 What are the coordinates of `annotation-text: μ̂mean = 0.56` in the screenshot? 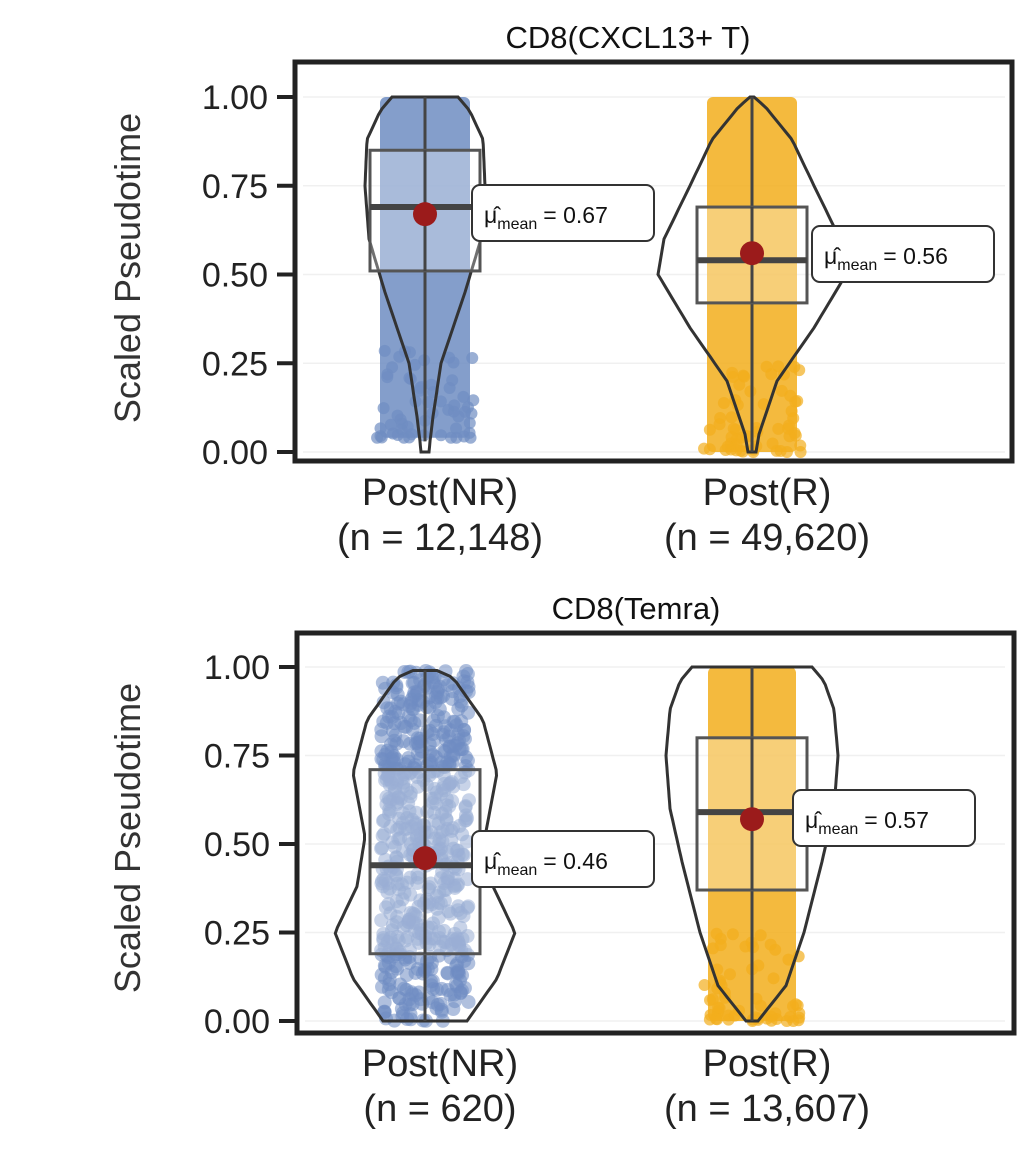 It's located at (886, 258).